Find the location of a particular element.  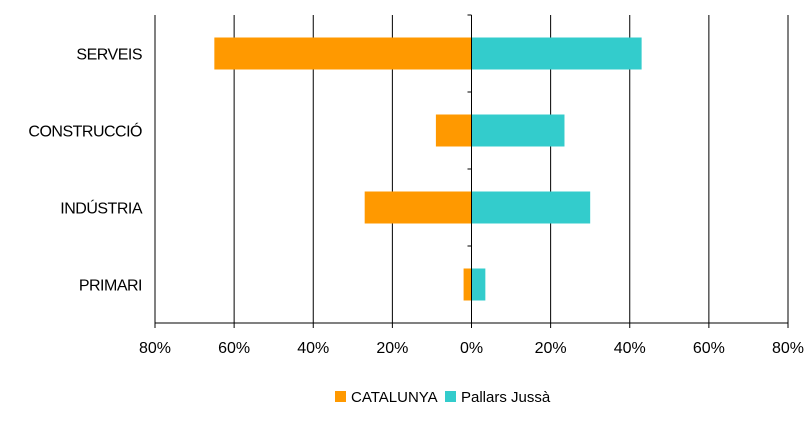

category-label: INDÚSTRIA is located at coordinates (101, 208).